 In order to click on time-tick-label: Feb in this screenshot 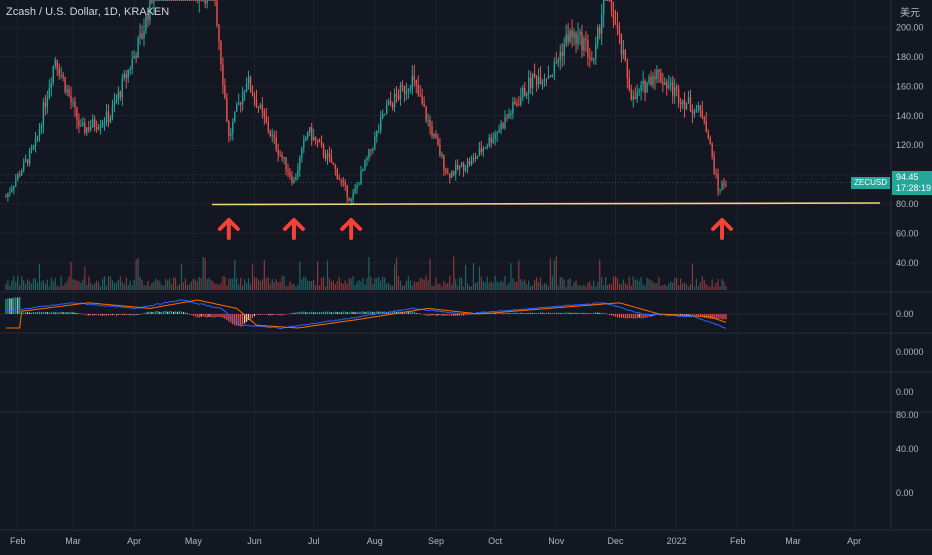, I will do `click(738, 541)`.